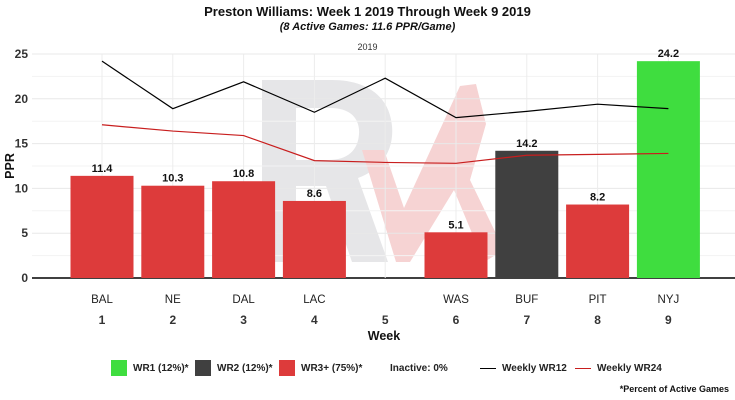  What do you see at coordinates (526, 320) in the screenshot?
I see `x-tick-label: 7` at bounding box center [526, 320].